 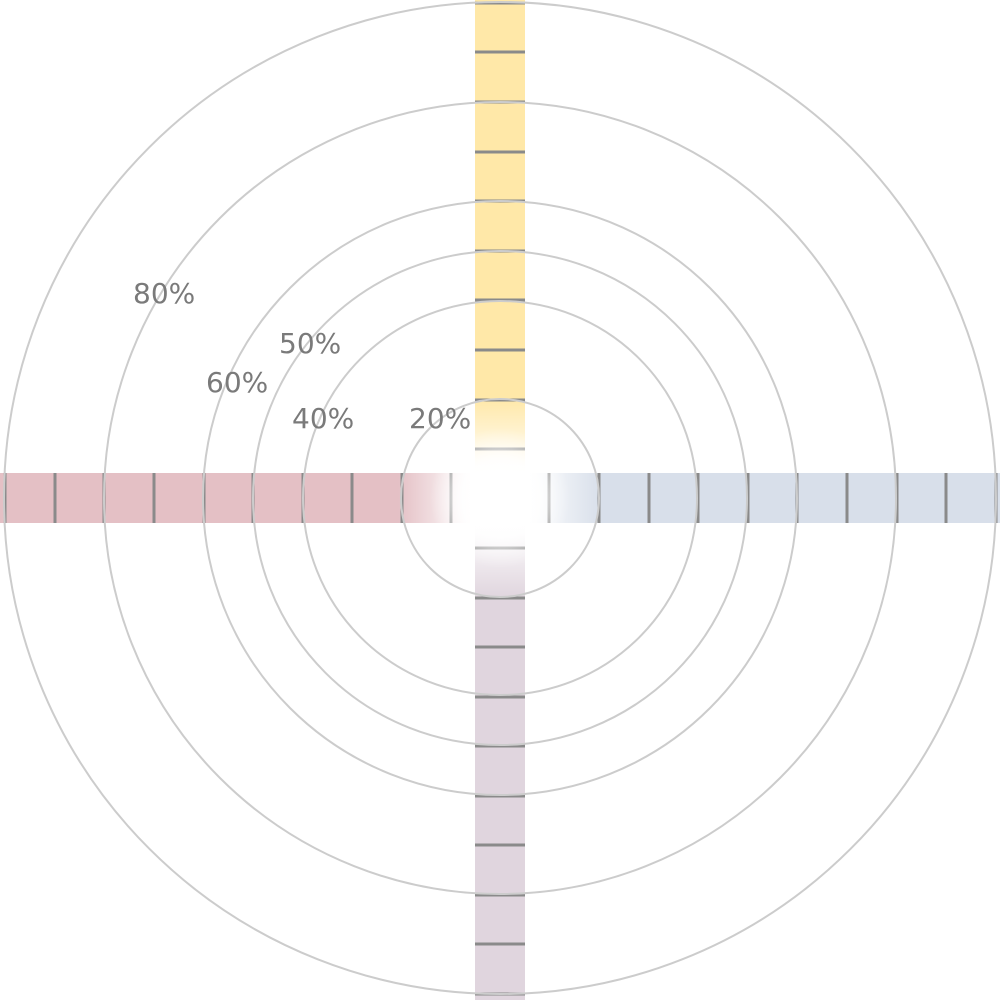 What do you see at coordinates (500, 761) in the screenshot?
I see `arm-bottom` at bounding box center [500, 761].